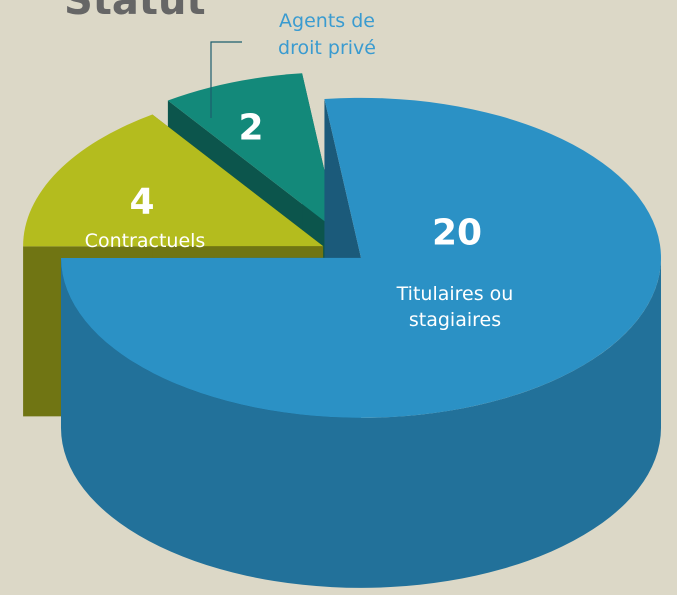  I want to click on chart-title: Statut, so click(135, 12).